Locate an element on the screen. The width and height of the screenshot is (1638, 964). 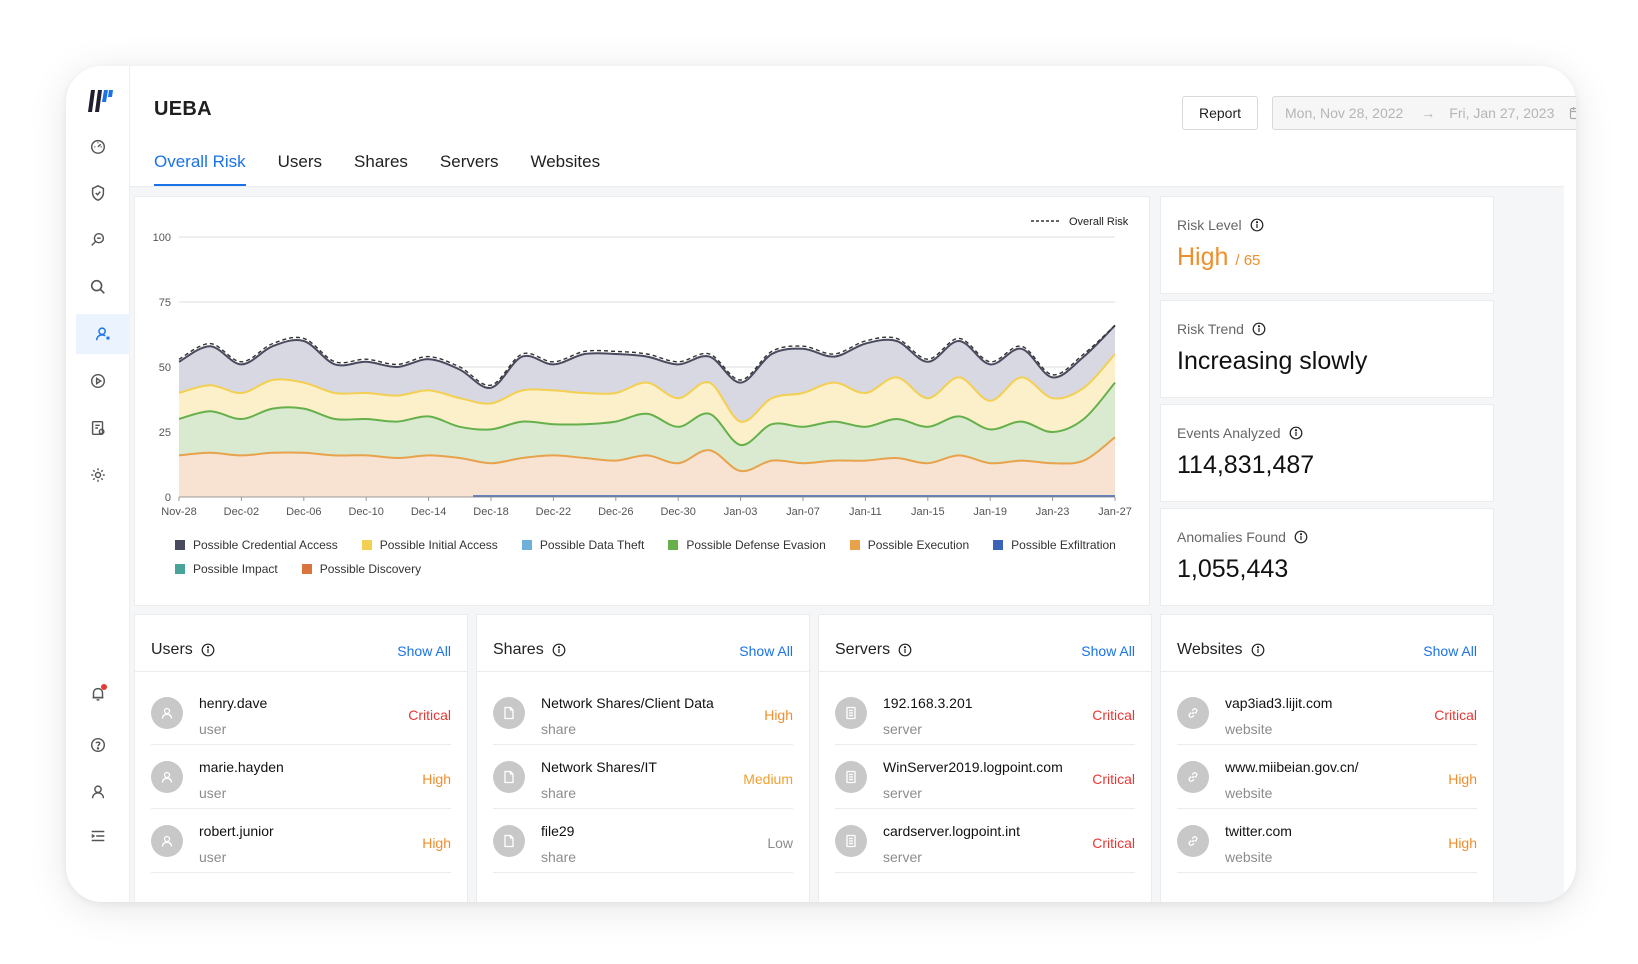
report-button: Report is located at coordinates (1220, 113).